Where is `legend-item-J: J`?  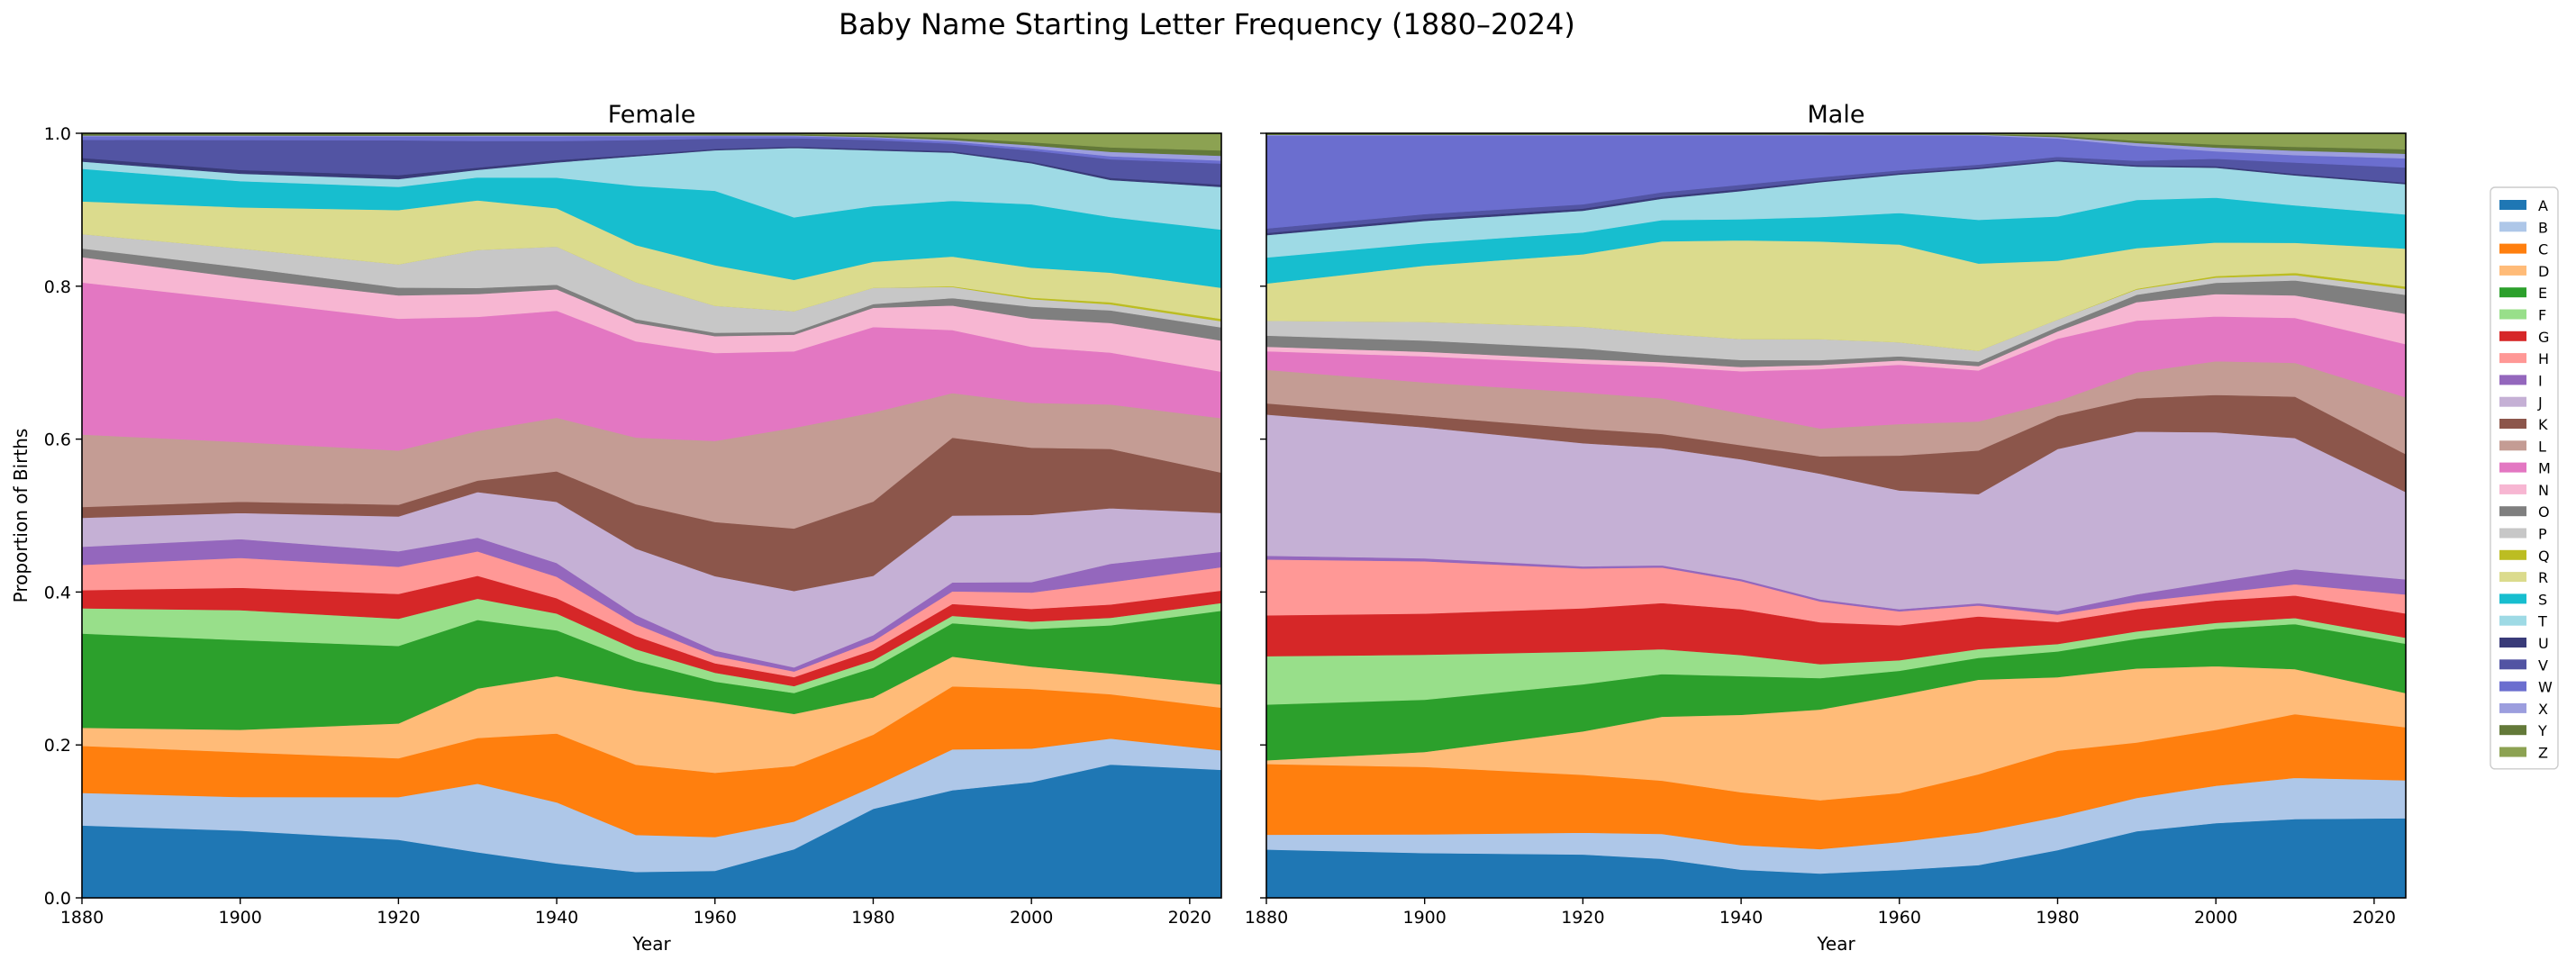
legend-item-J: J is located at coordinates (2521, 403).